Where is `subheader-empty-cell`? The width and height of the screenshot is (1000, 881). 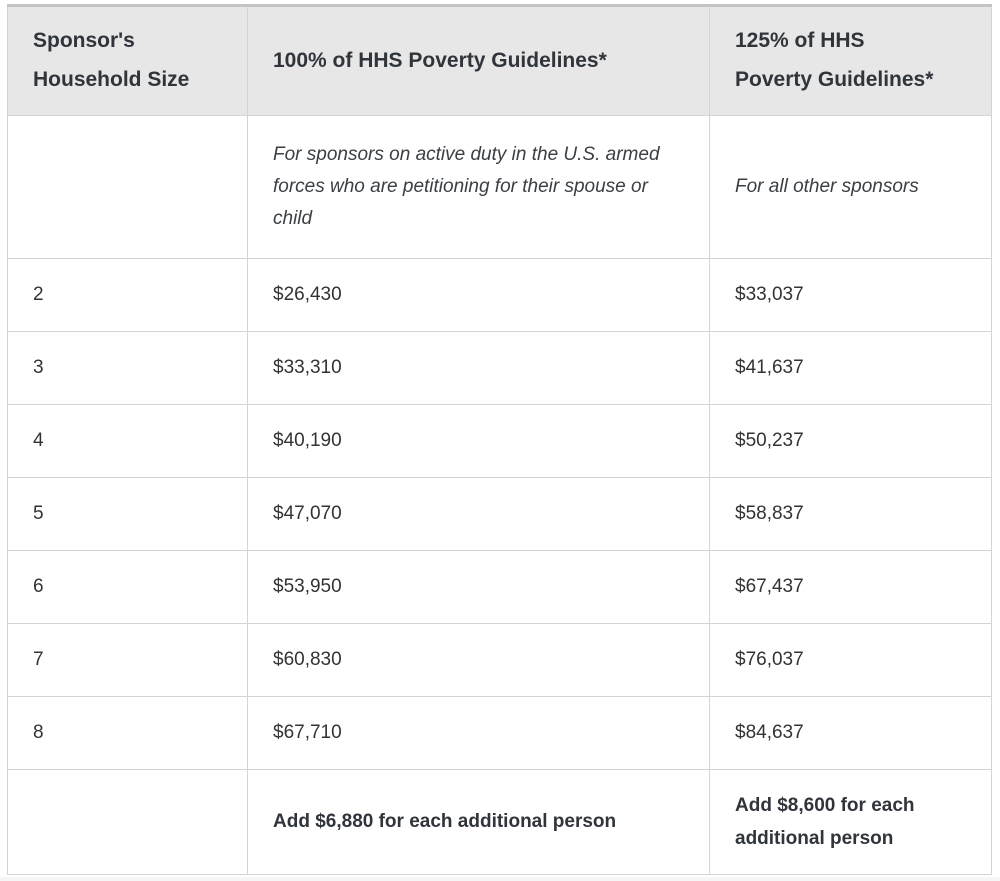 subheader-empty-cell is located at coordinates (127, 187).